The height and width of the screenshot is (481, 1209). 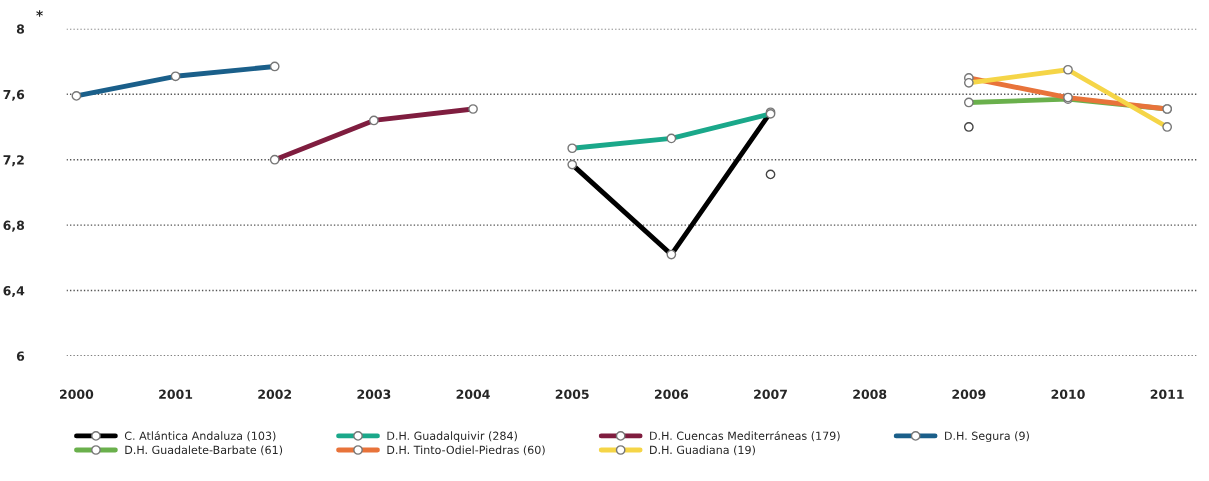 I want to click on legend-label: D.H. Guadalete-Barbate (61), so click(x=204, y=450).